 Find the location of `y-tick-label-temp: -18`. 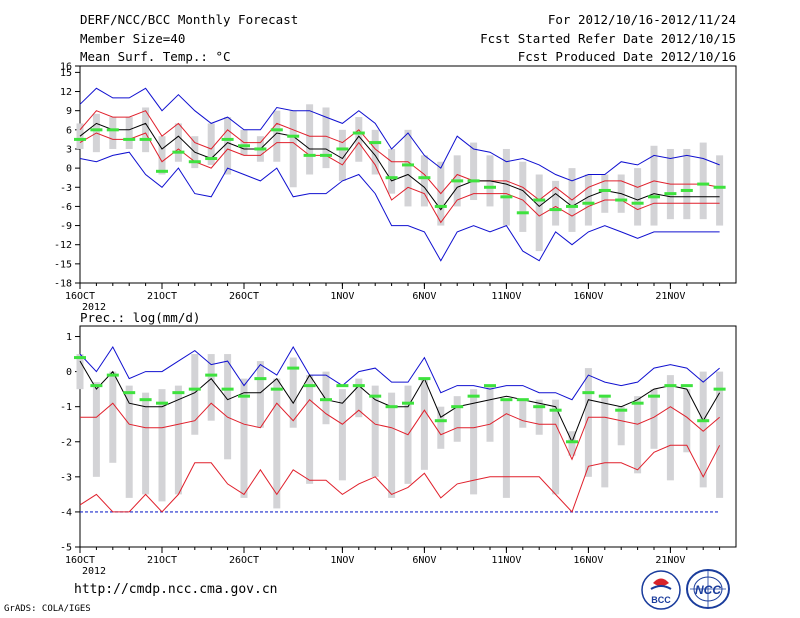

y-tick-label-temp: -18 is located at coordinates (63, 284).